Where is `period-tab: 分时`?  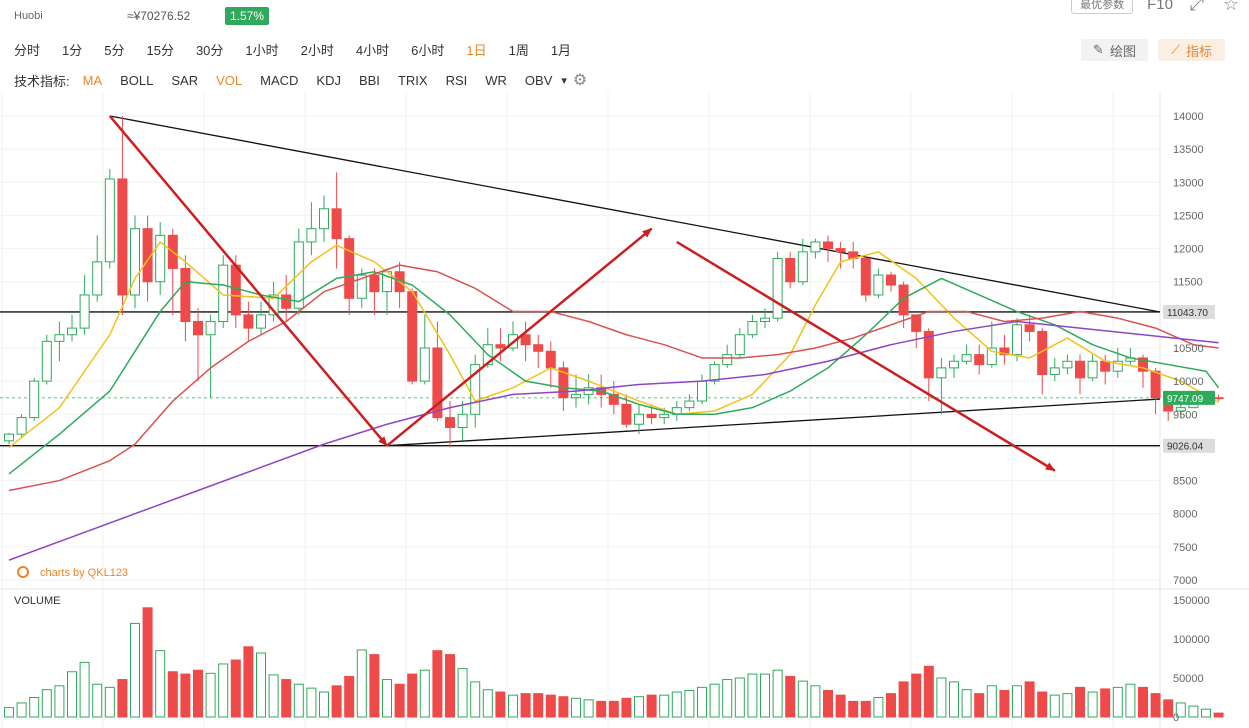
period-tab: 分时 is located at coordinates (27, 50).